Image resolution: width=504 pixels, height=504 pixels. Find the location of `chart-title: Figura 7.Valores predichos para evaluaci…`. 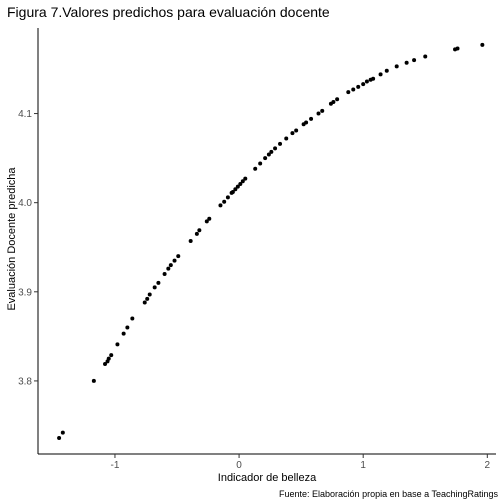

chart-title: Figura 7.Valores predichos para evaluaci… is located at coordinates (168, 12).